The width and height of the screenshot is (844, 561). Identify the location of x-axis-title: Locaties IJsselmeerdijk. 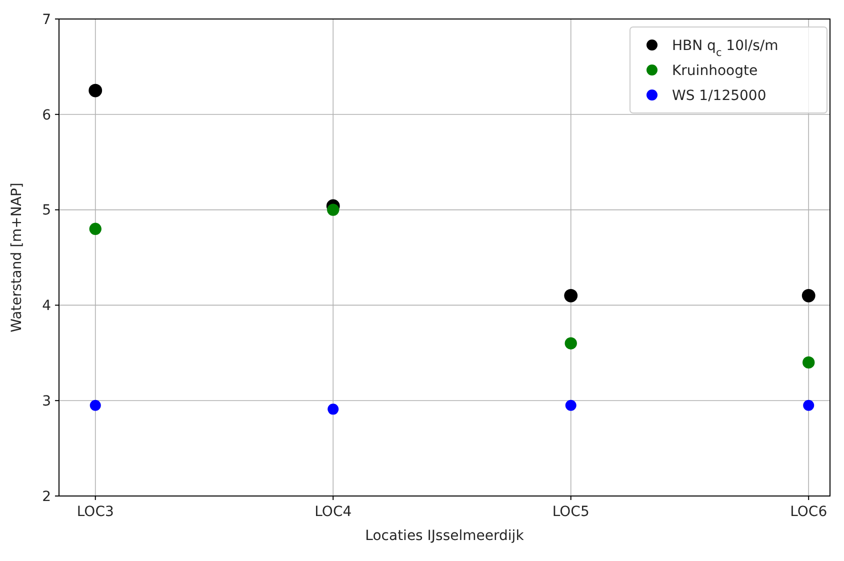
(445, 536).